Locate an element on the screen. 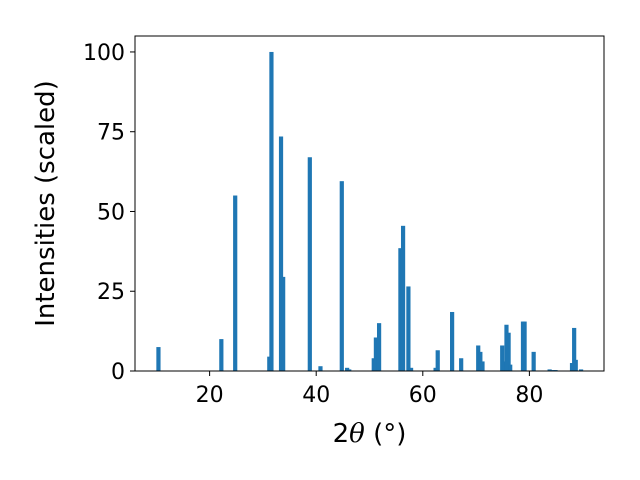  x-ticks-group: 20 40 60 80 is located at coordinates (369, 389).